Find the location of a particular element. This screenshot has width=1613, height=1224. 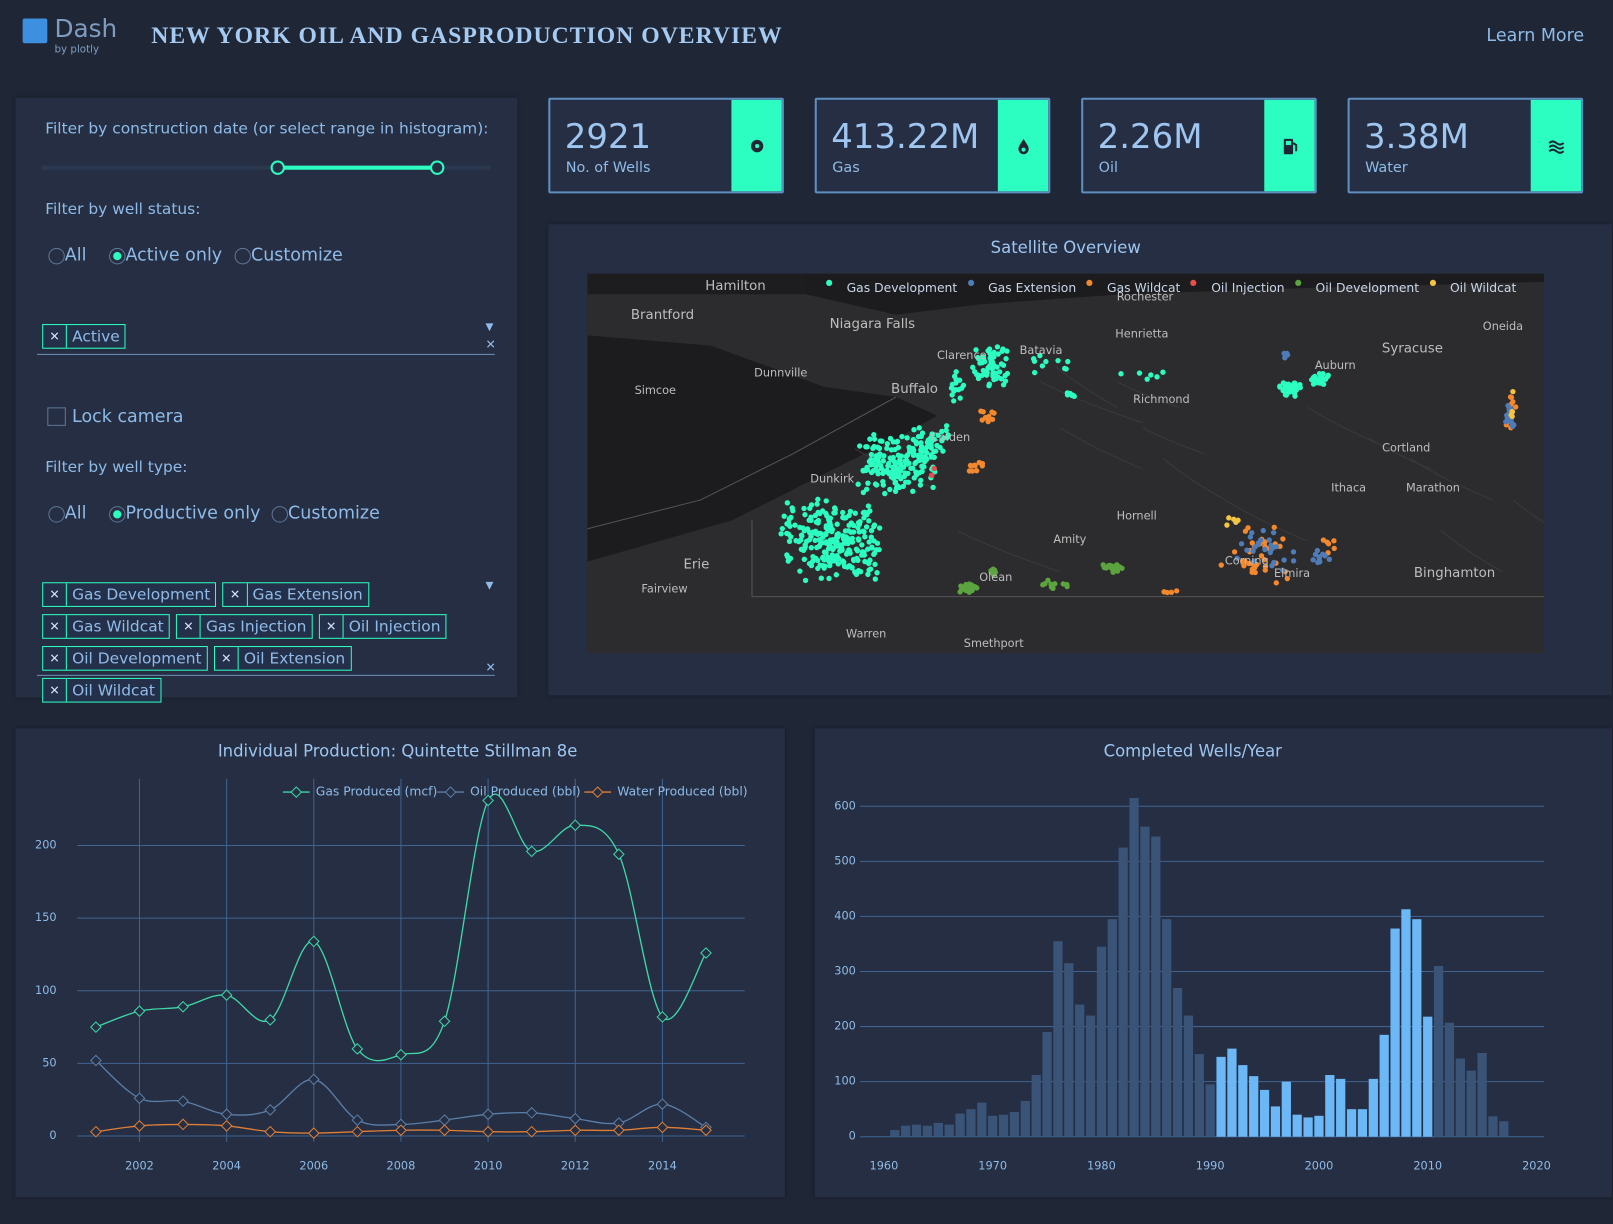

radio-label: Productive only is located at coordinates (193, 513).